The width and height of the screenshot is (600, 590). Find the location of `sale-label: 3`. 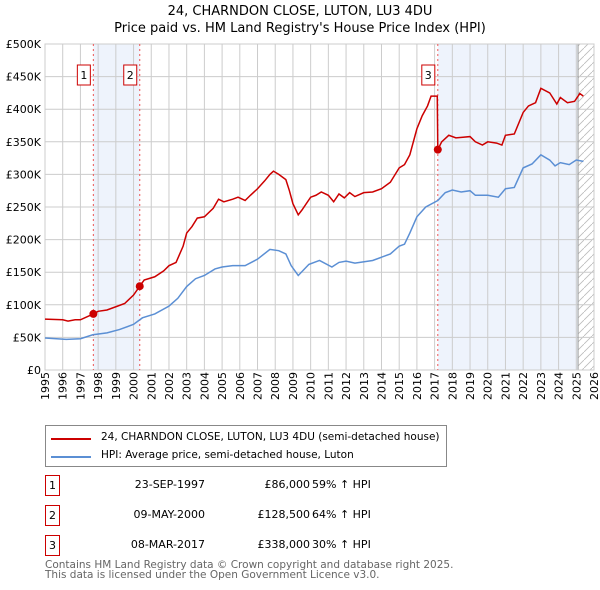

sale-label: 3 is located at coordinates (428, 75).